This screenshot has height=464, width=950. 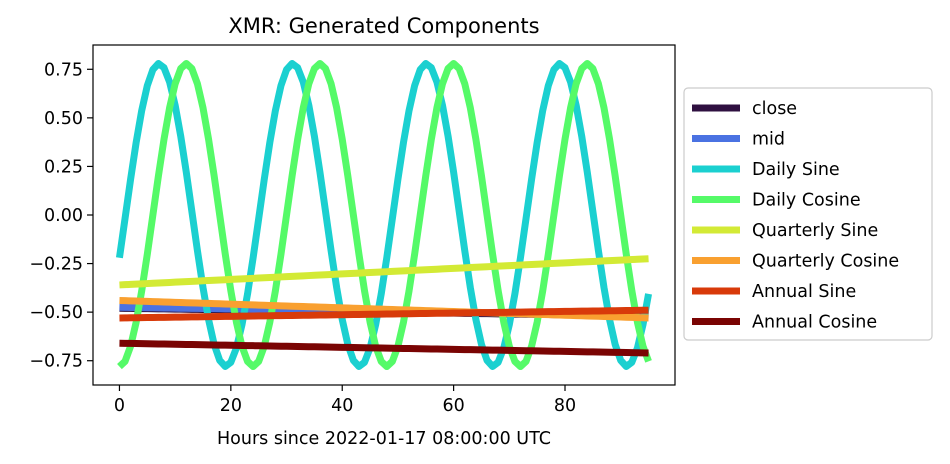 What do you see at coordinates (63, 216) in the screenshot?
I see `y-tick-label: 0.00` at bounding box center [63, 216].